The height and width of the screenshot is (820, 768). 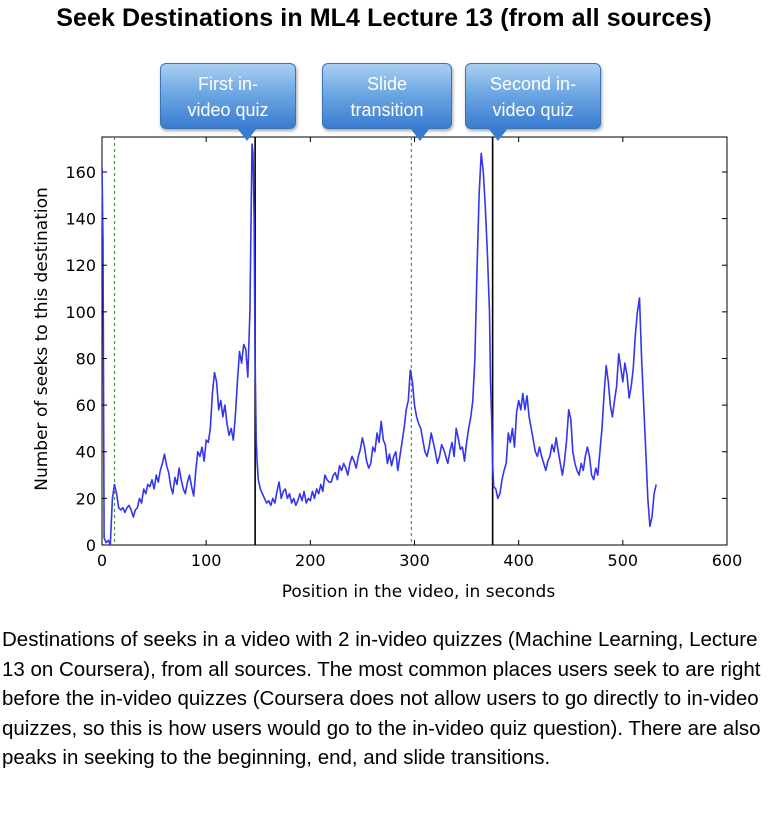 I want to click on callout-slide-transition: Slide transition, so click(x=387, y=102).